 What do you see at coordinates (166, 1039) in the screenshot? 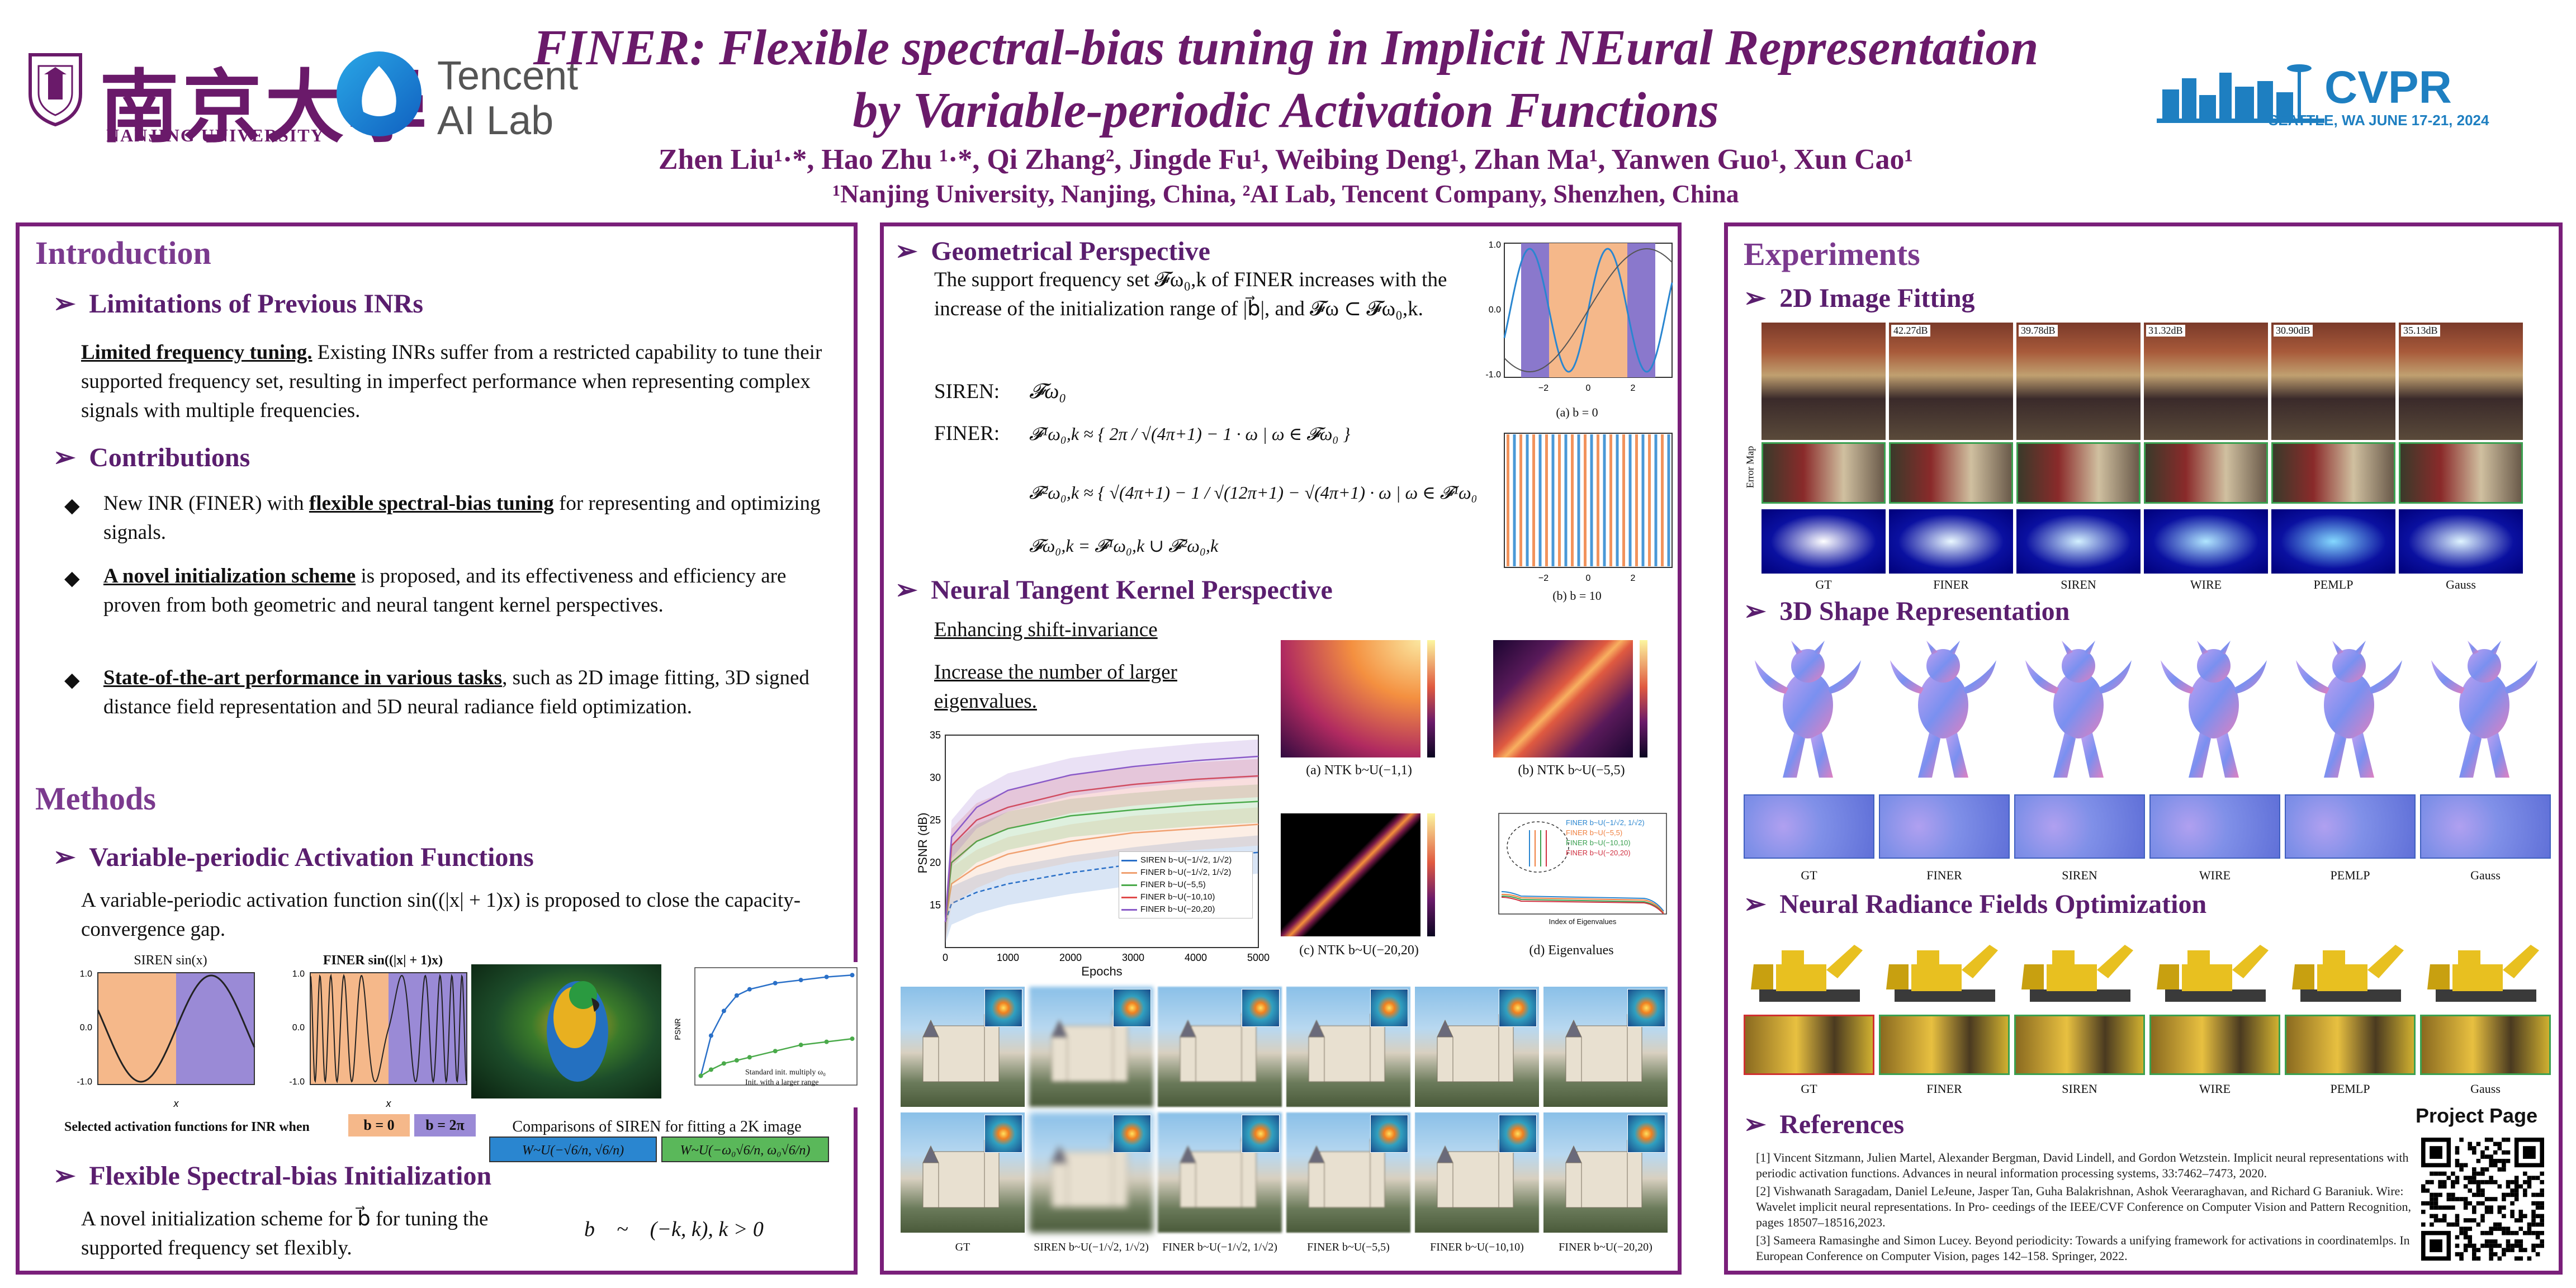
I see `siren-sine-chart: 1.0 0.0 -1.0 x` at bounding box center [166, 1039].